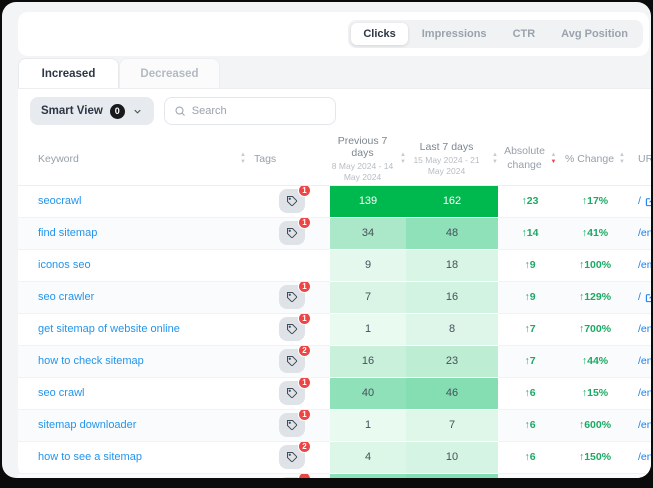 This screenshot has width=653, height=488. Describe the element at coordinates (91, 361) in the screenshot. I see `keyword-link: how to check sitemap` at that location.